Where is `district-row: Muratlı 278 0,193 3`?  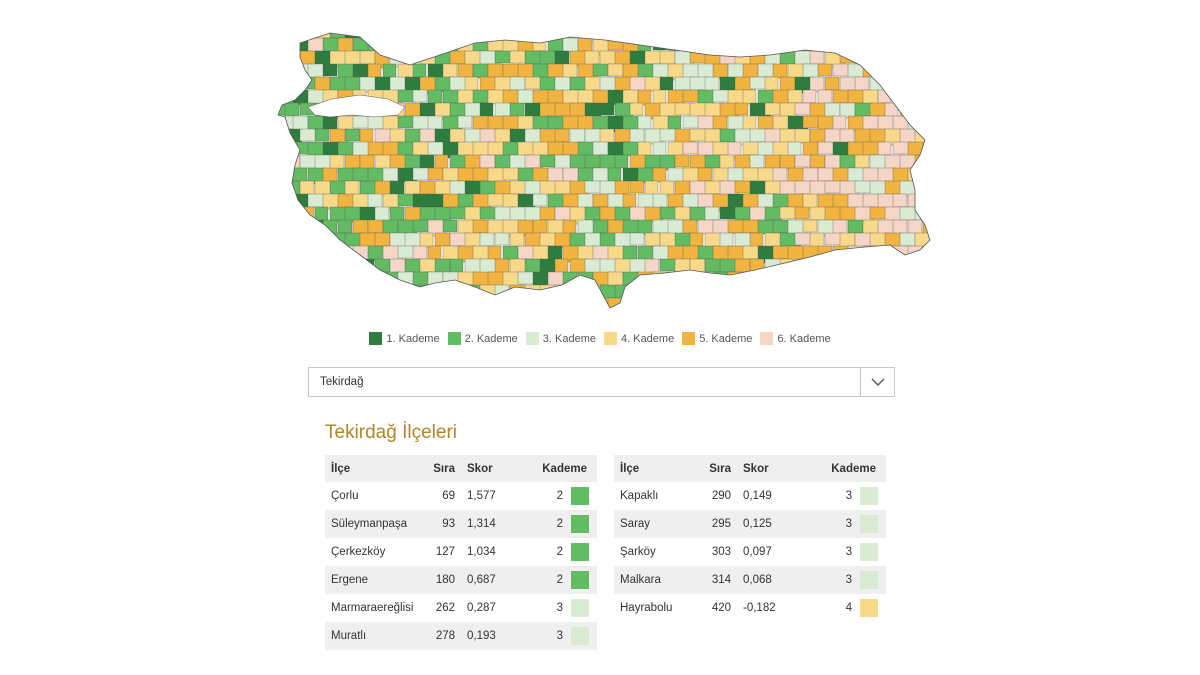
district-row: Muratlı 278 0,193 3 is located at coordinates (461, 636).